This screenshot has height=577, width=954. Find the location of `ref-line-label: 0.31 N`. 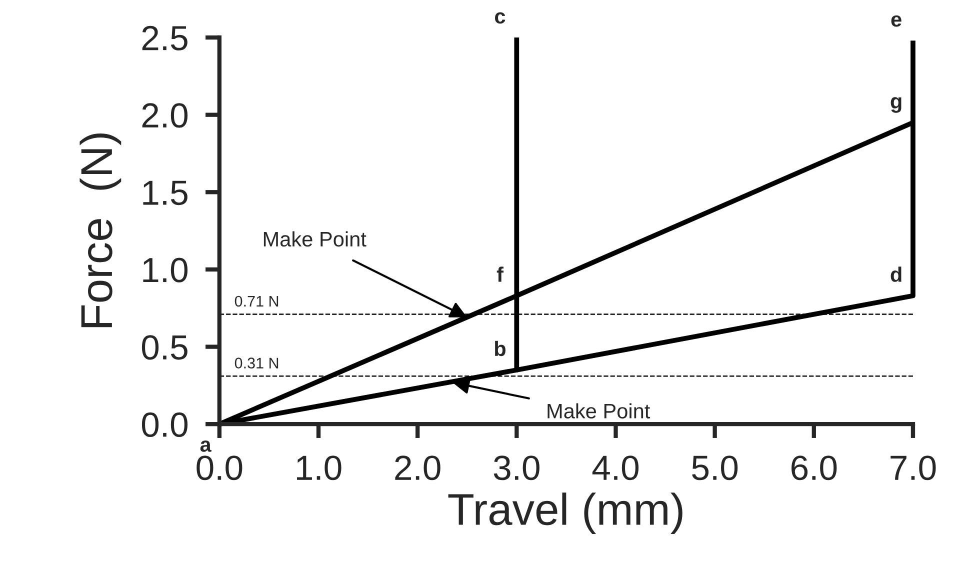

ref-line-label: 0.31 N is located at coordinates (256, 363).